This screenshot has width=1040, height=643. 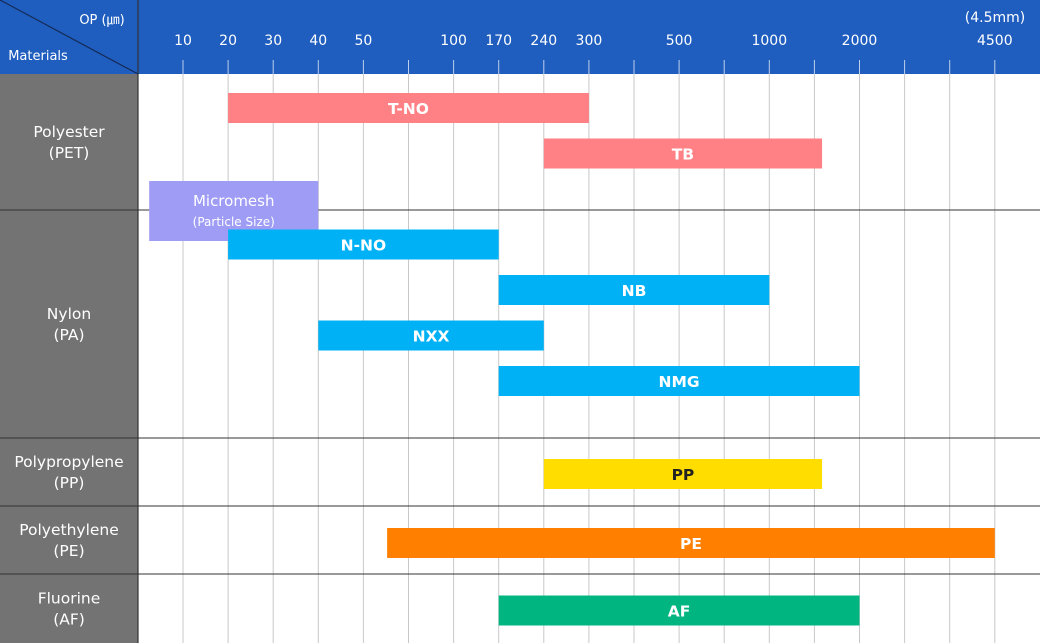 What do you see at coordinates (69, 599) in the screenshot?
I see `material-name: Fluorine` at bounding box center [69, 599].